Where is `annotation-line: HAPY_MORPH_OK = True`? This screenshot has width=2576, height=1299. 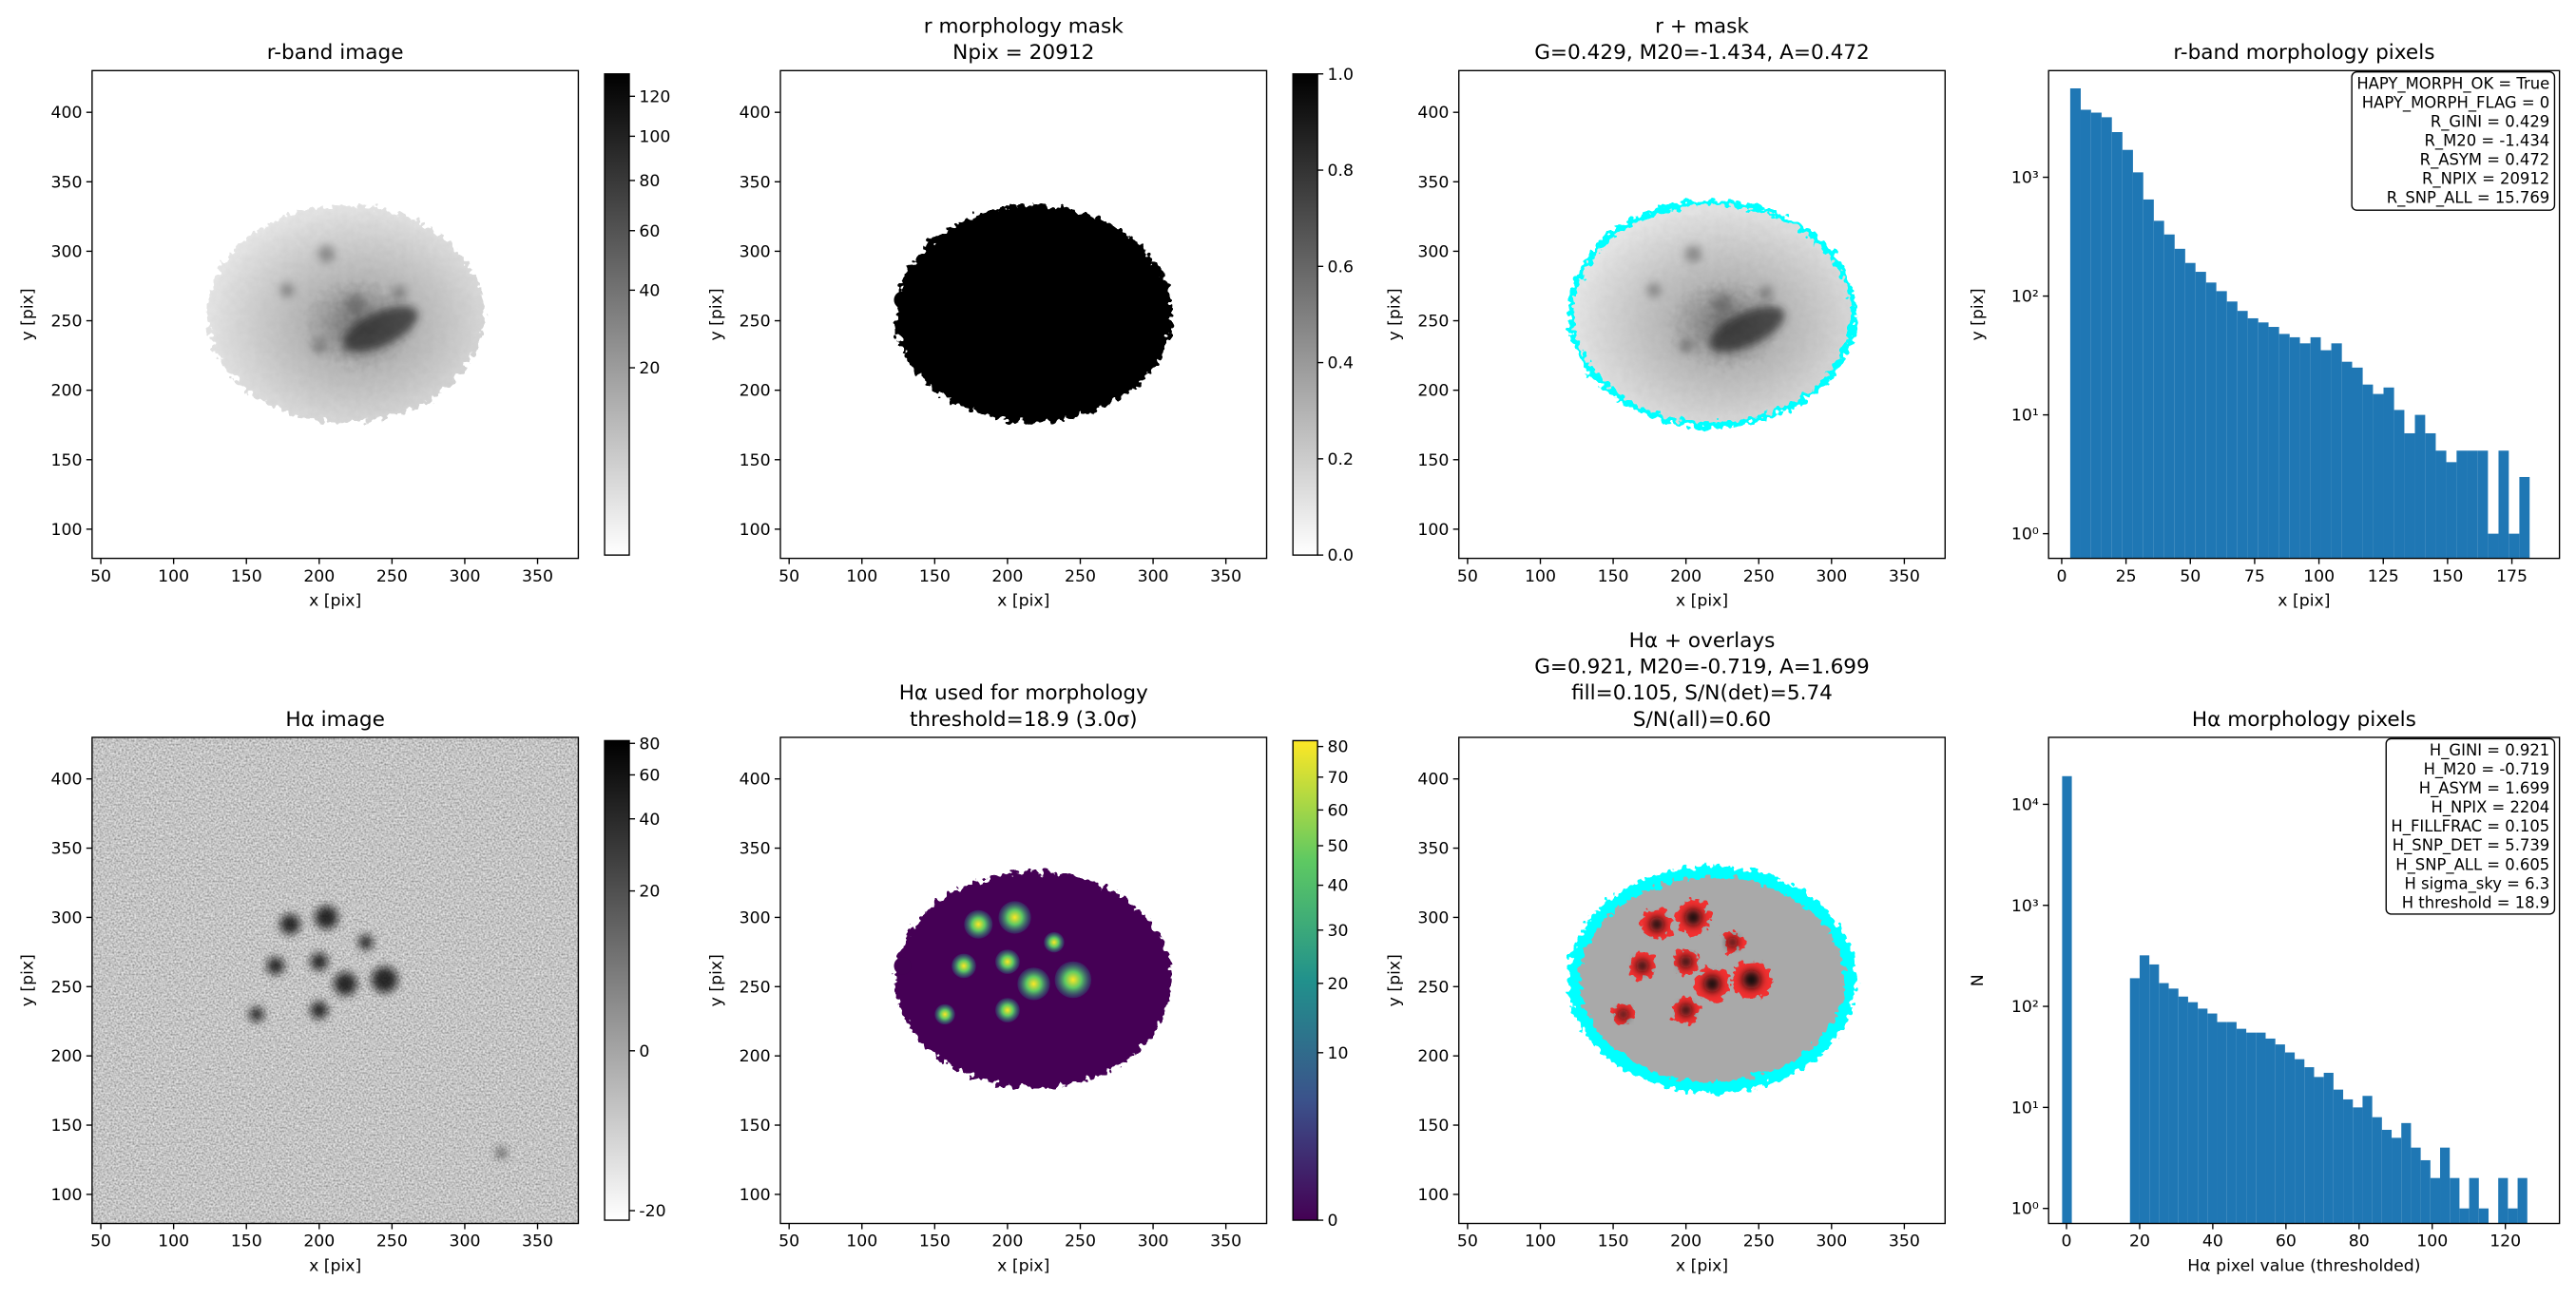 annotation-line: HAPY_MORPH_OK = True is located at coordinates (2453, 84).